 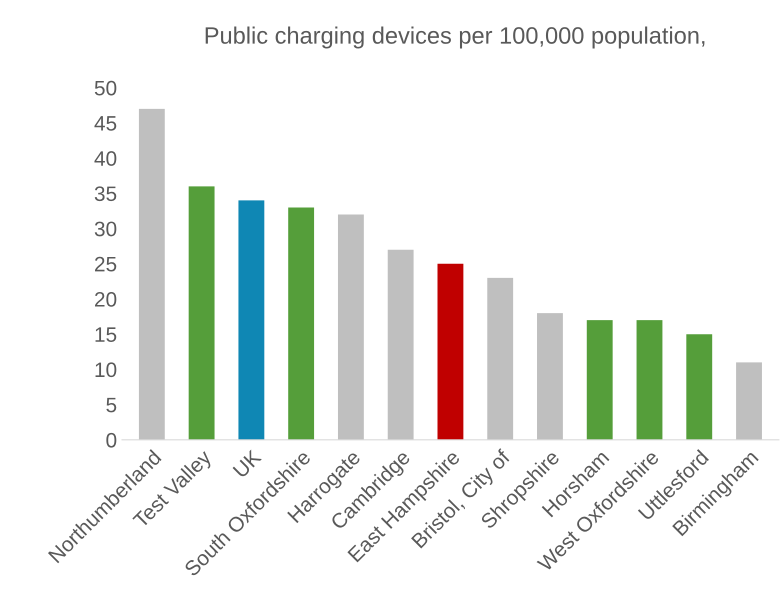 I want to click on chart-title: Public charging devices per 100,000 population,, so click(x=455, y=37).